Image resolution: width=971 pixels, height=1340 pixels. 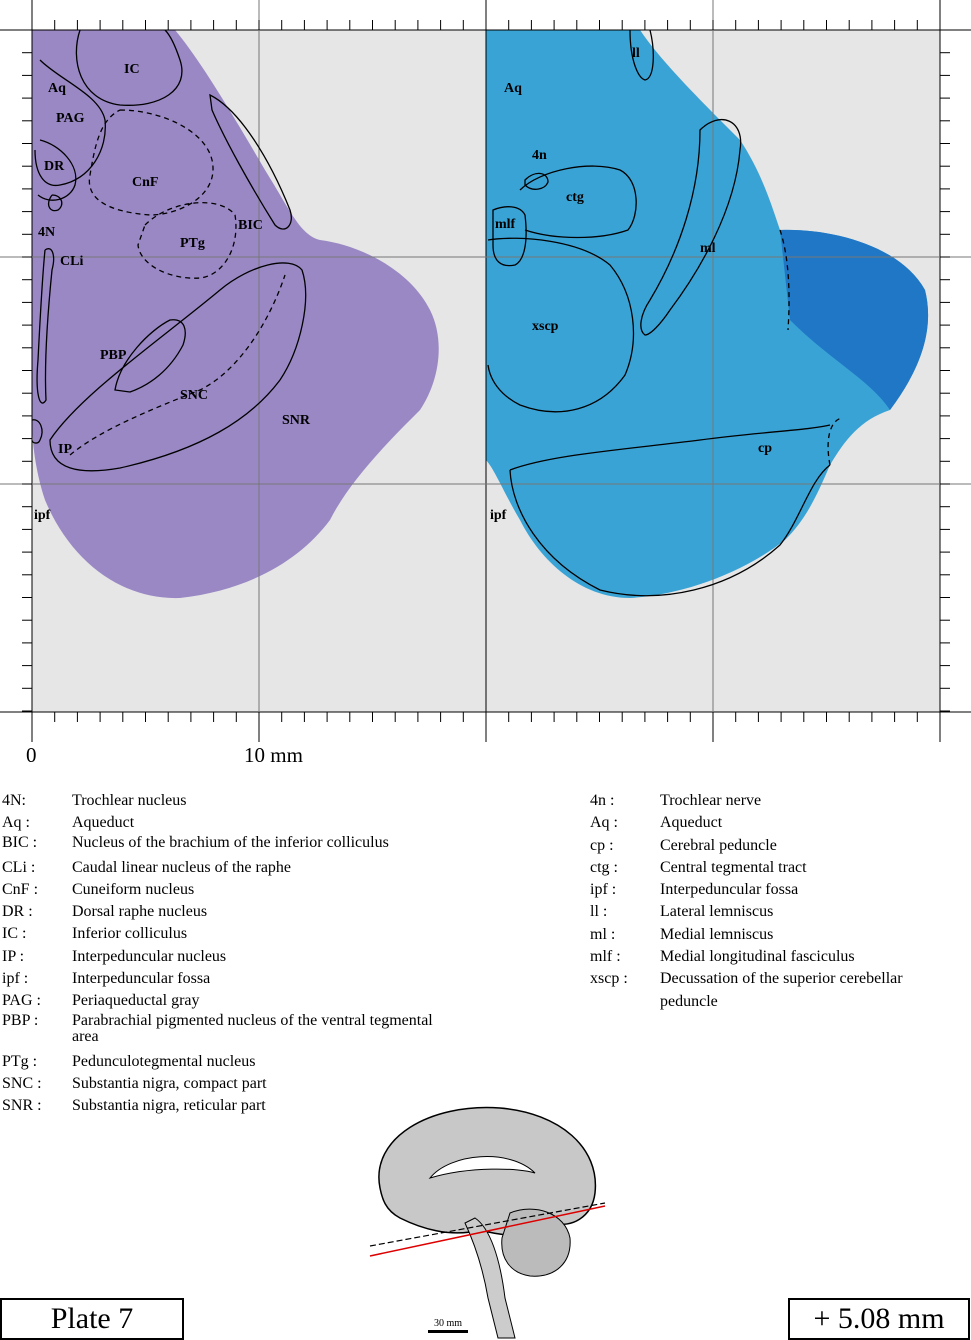 I want to click on abbreviation-definition: Substantia nigra, compact part, so click(x=169, y=1083).